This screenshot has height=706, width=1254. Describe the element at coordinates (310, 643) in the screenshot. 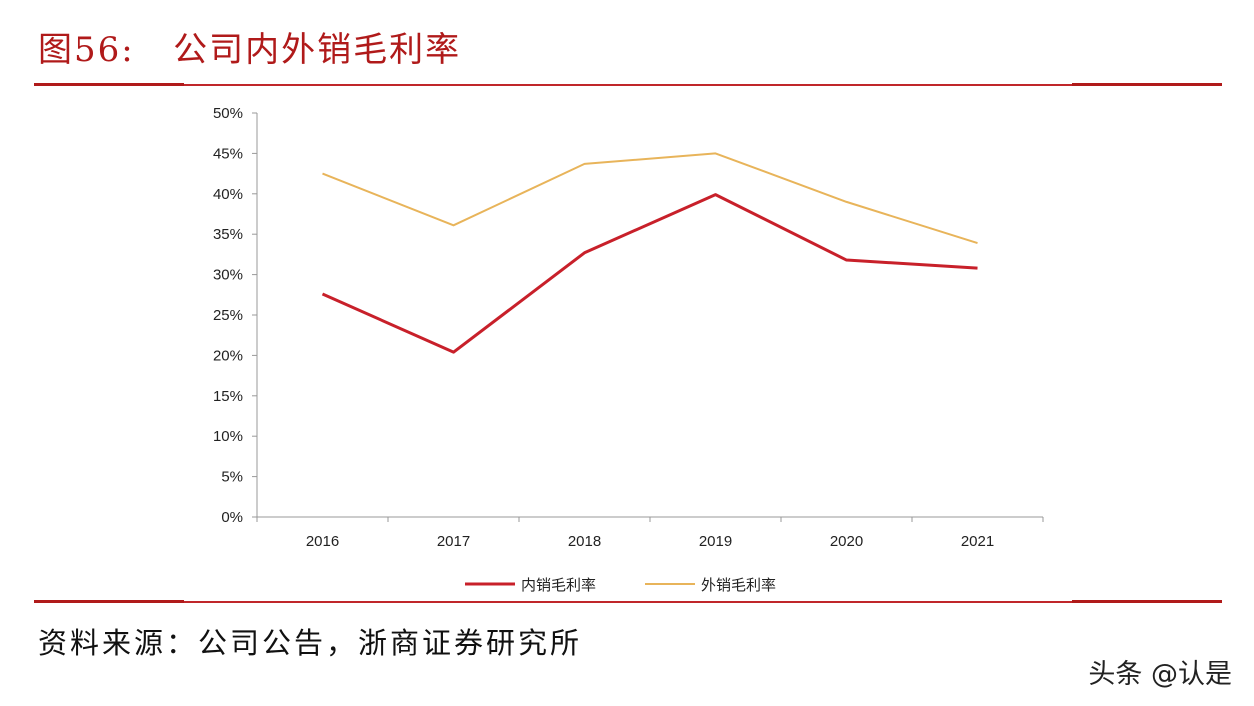

I see `source-note: 资料来源：公司公告，浙商证券研究所` at that location.